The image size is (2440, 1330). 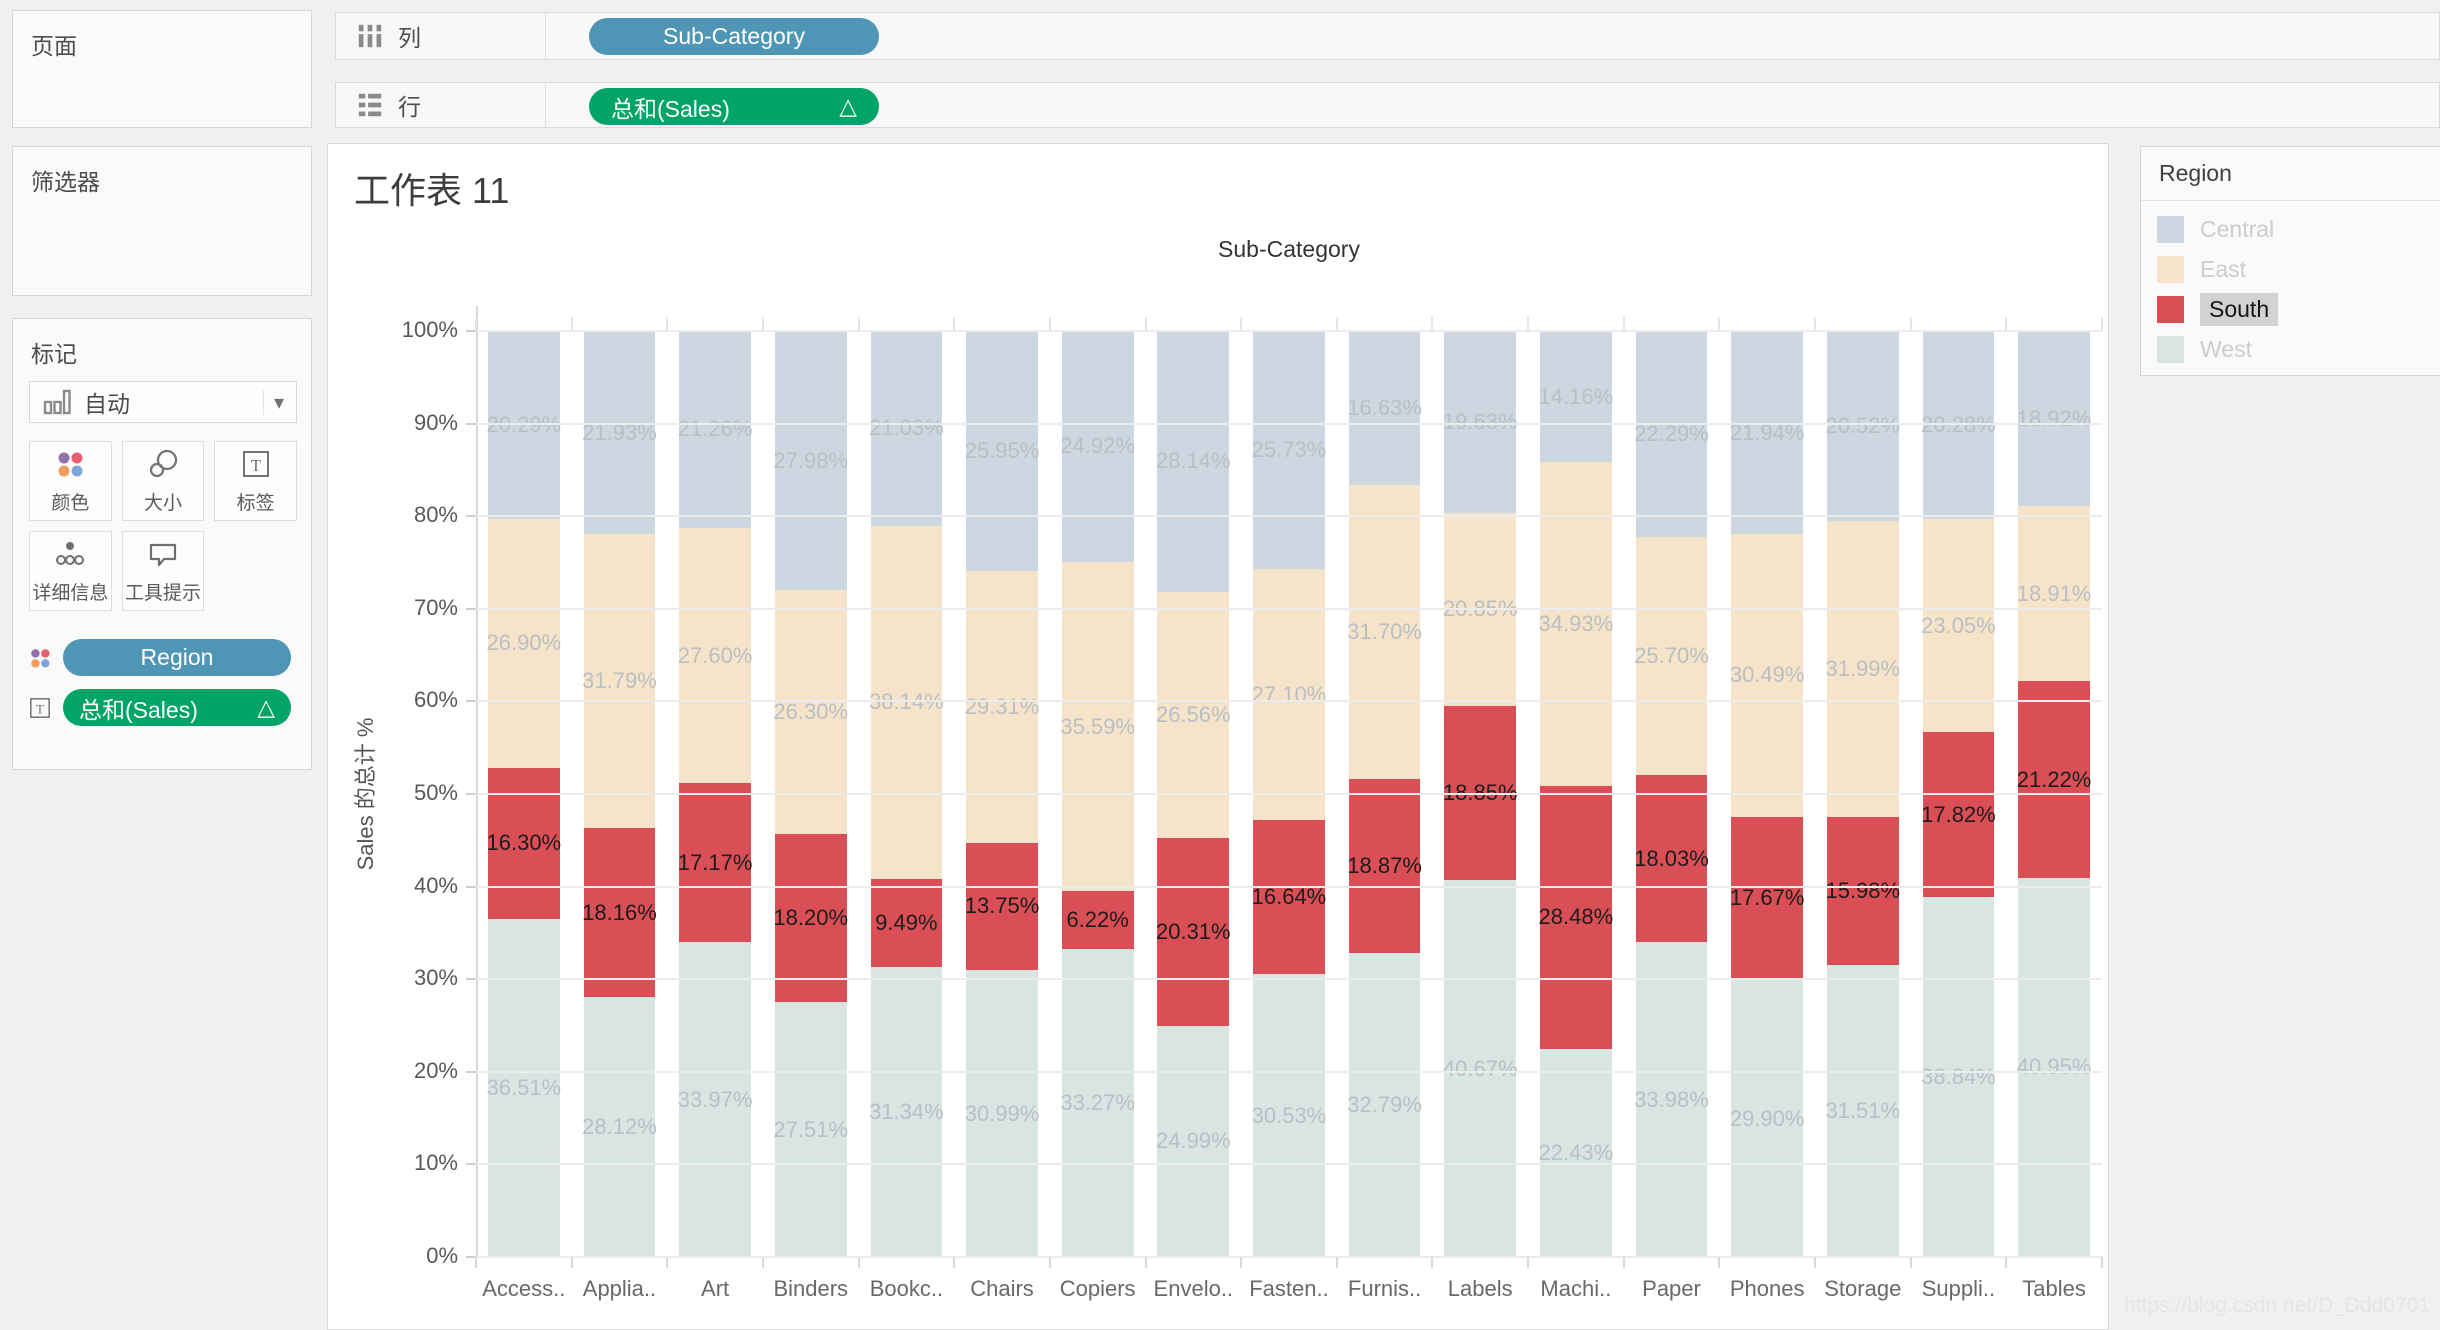 I want to click on bar-segment-east: 26.30%, so click(x=810, y=712).